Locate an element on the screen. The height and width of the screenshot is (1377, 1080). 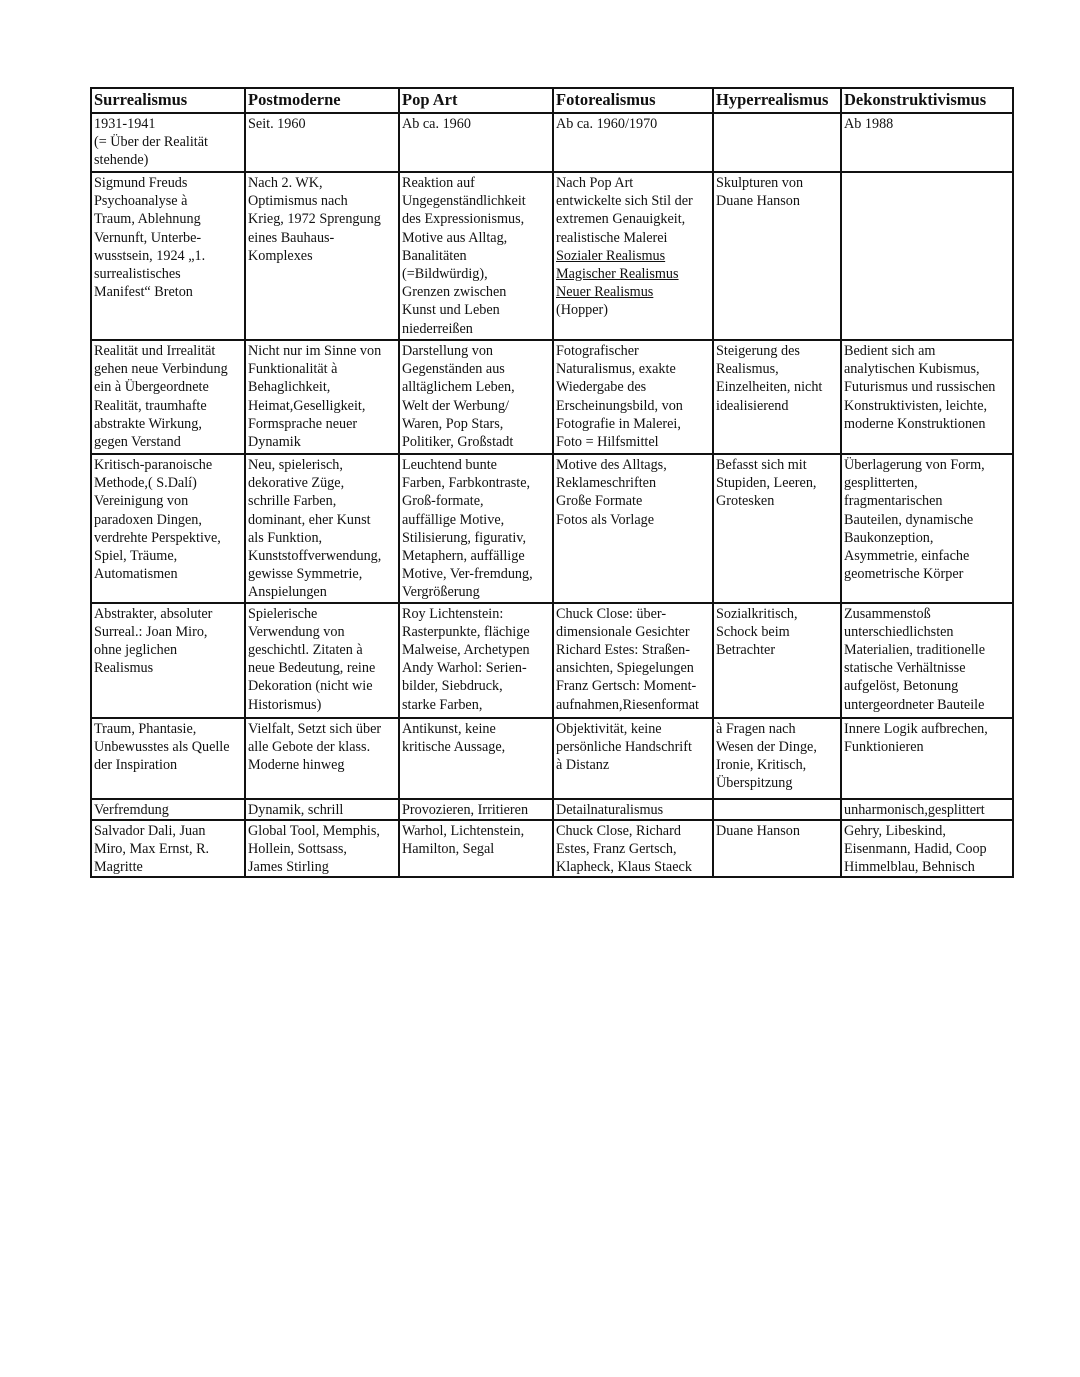
cell-line: schrille Farben, is located at coordinates (292, 501).